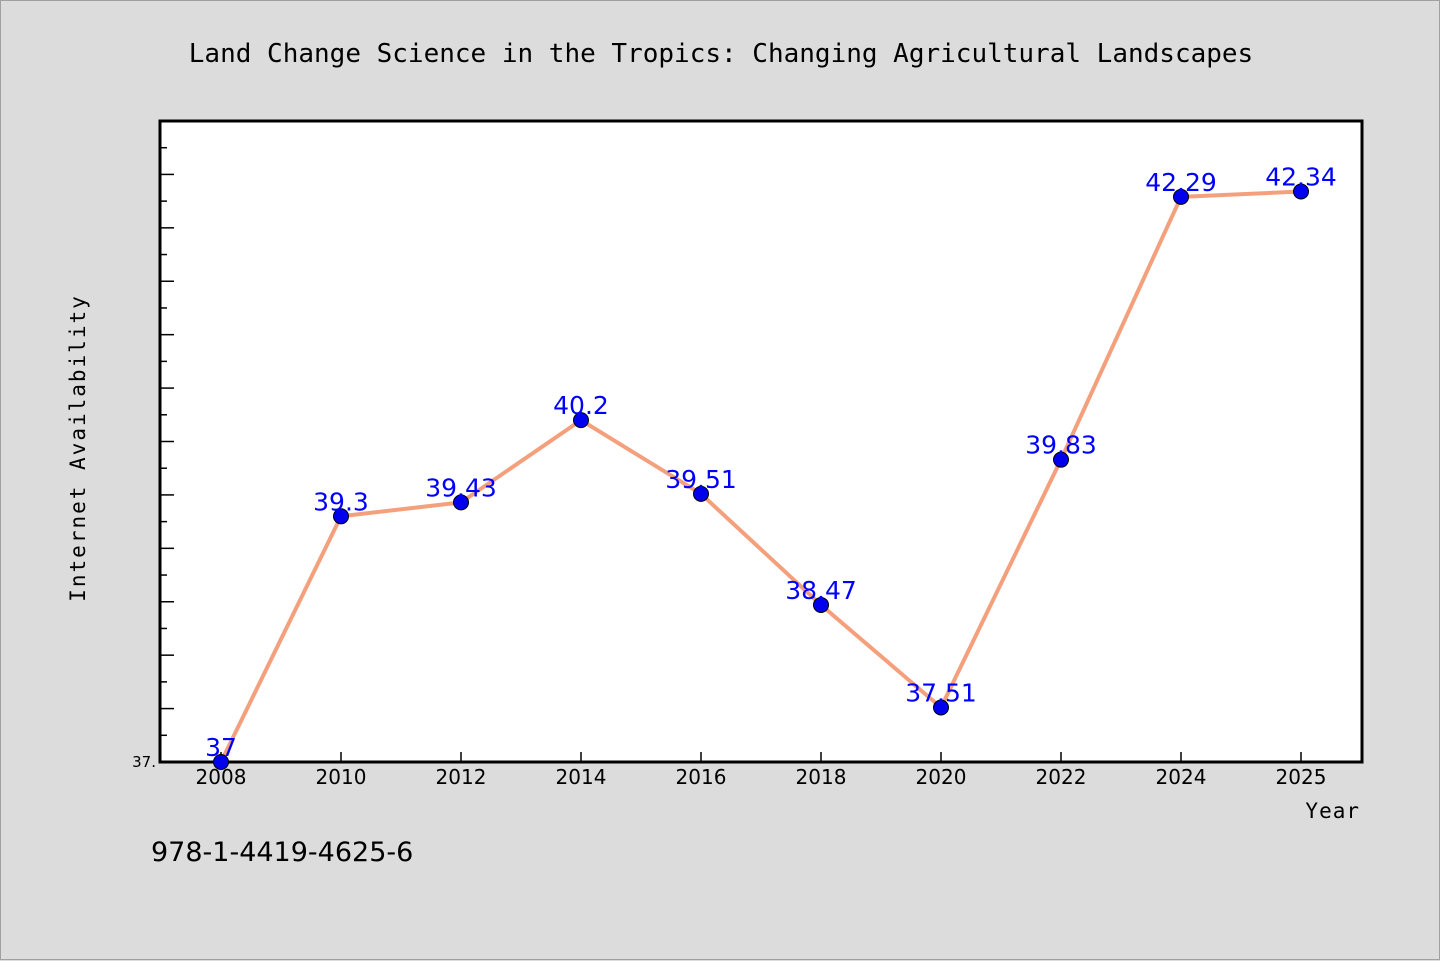 The width and height of the screenshot is (1440, 961). I want to click on x-tick-label: 2022, so click(1061, 777).